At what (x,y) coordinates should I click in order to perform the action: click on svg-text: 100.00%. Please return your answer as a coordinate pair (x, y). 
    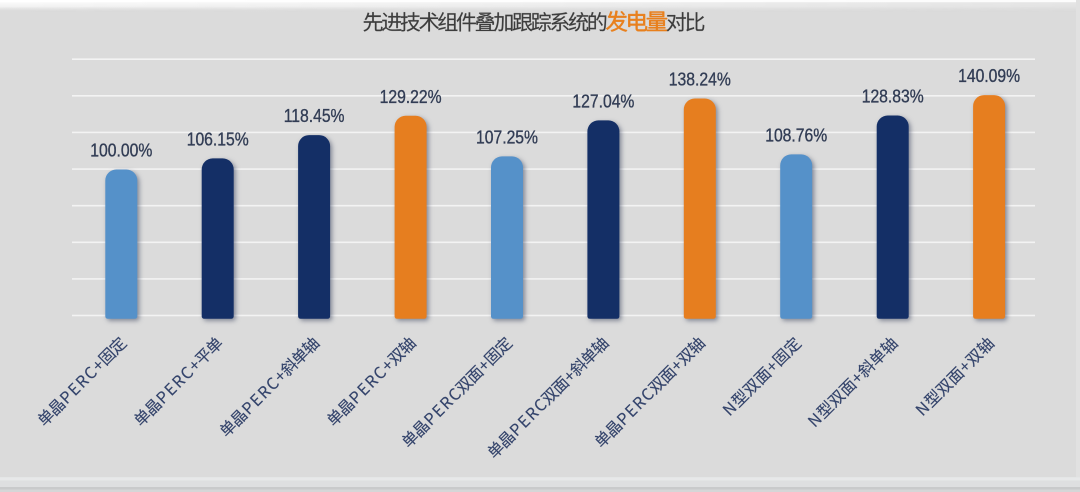
    Looking at the image, I should click on (121, 150).